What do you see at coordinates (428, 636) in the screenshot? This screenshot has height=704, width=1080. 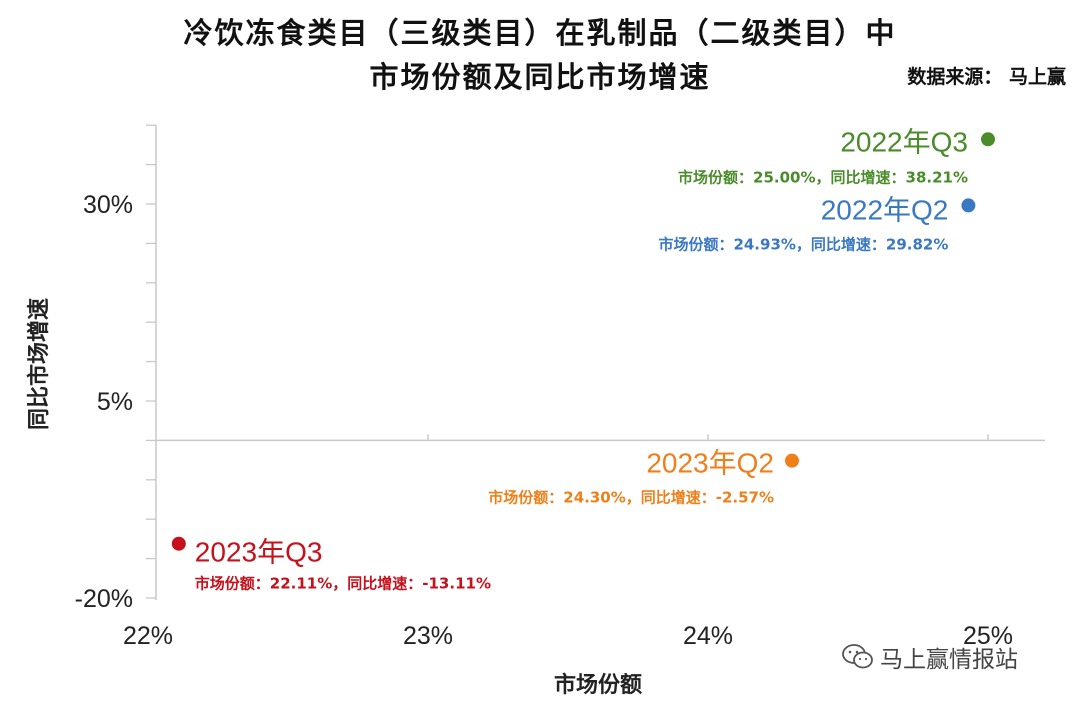 I see `x-tick-label: 23%` at bounding box center [428, 636].